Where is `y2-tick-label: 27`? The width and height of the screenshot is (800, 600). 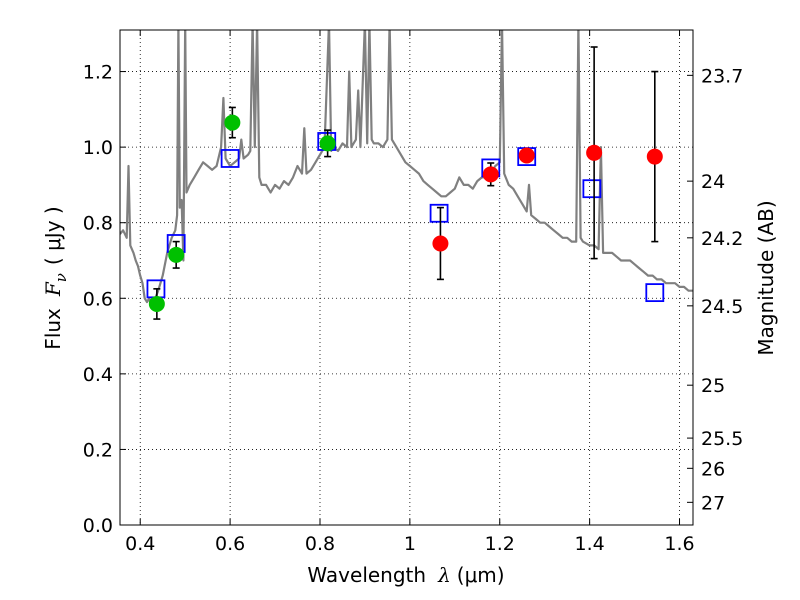 y2-tick-label: 27 is located at coordinates (713, 503).